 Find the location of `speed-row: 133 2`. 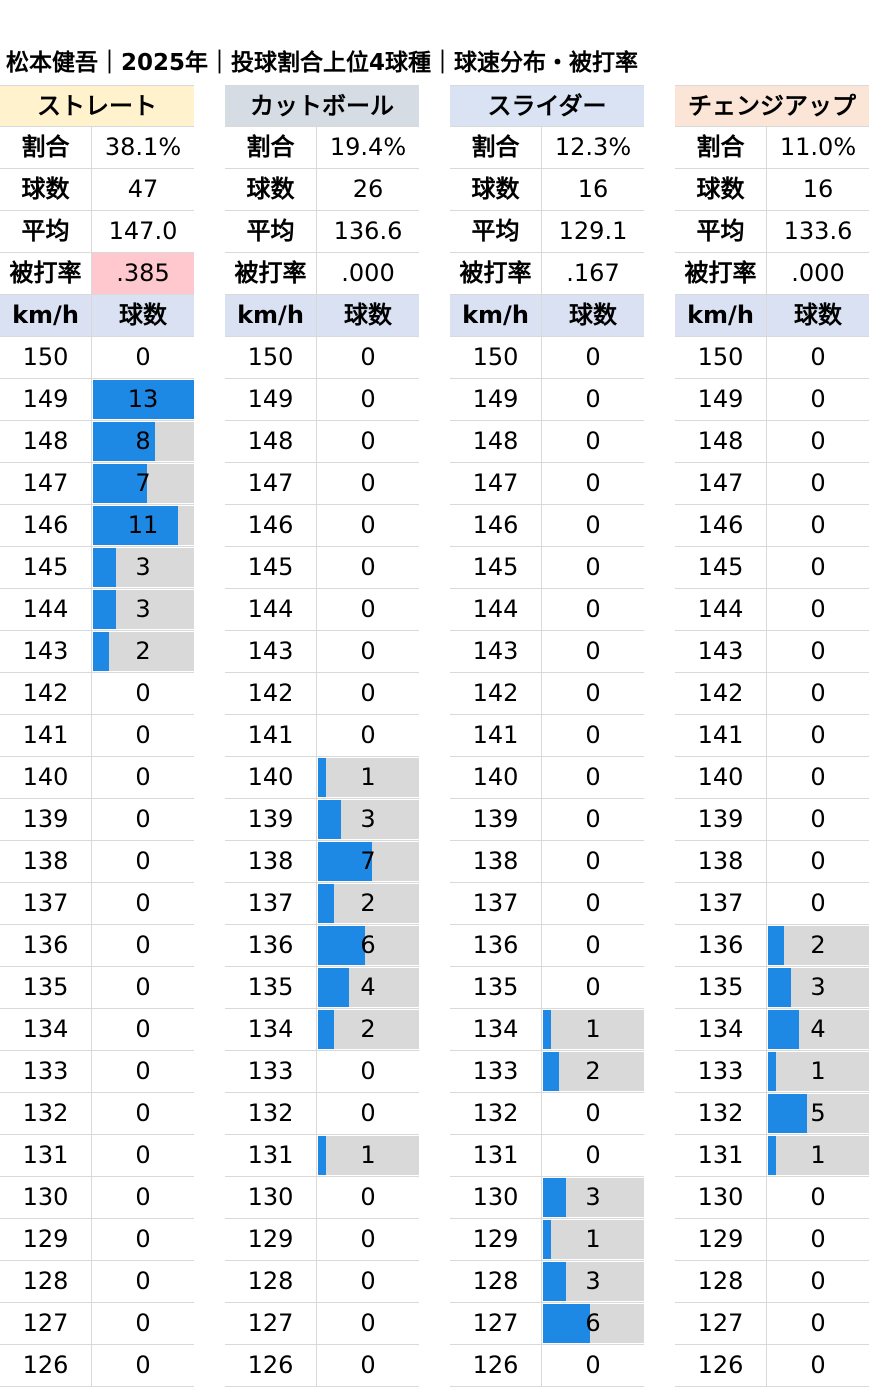

speed-row: 133 2 is located at coordinates (547, 1072).